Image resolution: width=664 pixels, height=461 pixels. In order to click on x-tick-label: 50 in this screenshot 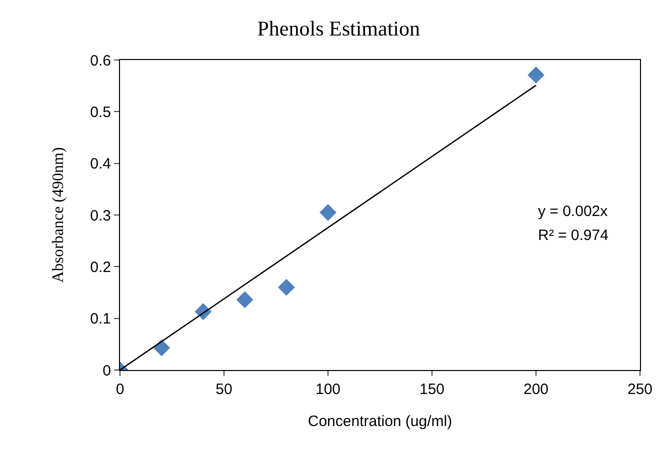, I will do `click(224, 389)`.